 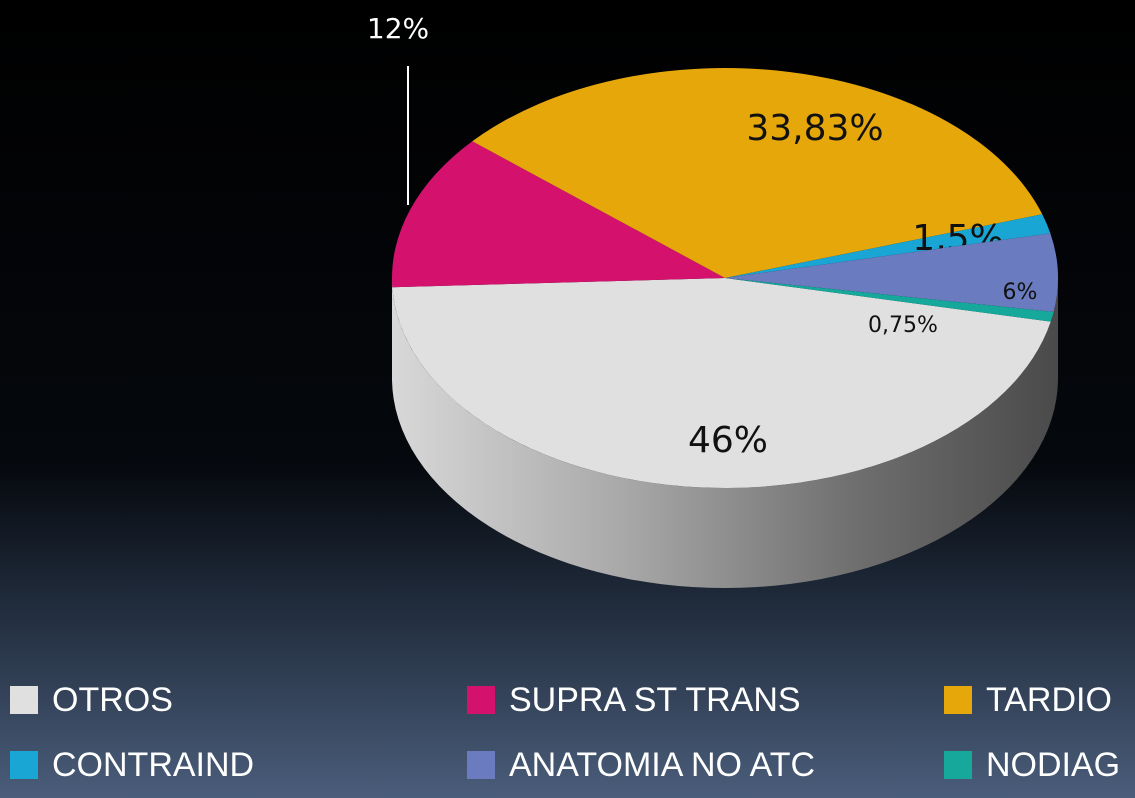 What do you see at coordinates (1049, 700) in the screenshot?
I see `legend-label: TARDIO` at bounding box center [1049, 700].